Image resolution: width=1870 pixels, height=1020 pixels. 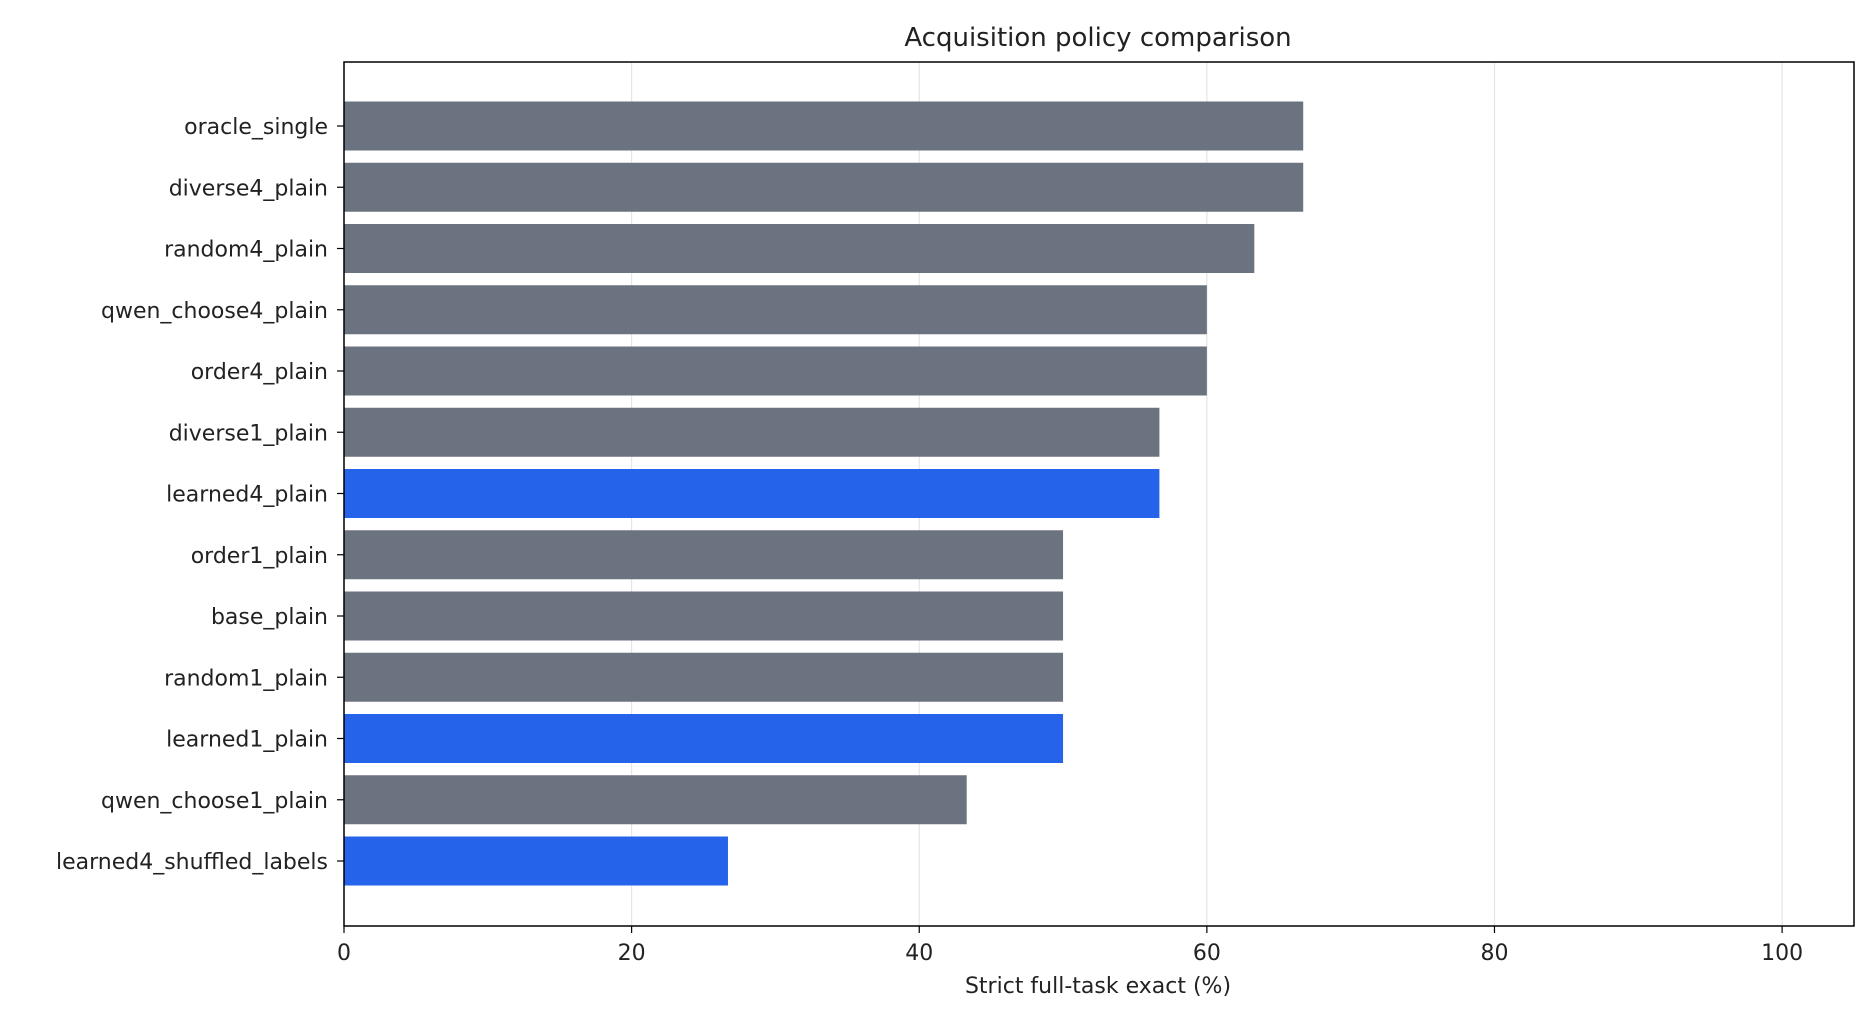 What do you see at coordinates (246, 250) in the screenshot?
I see `y-tick-label: random4_plain` at bounding box center [246, 250].